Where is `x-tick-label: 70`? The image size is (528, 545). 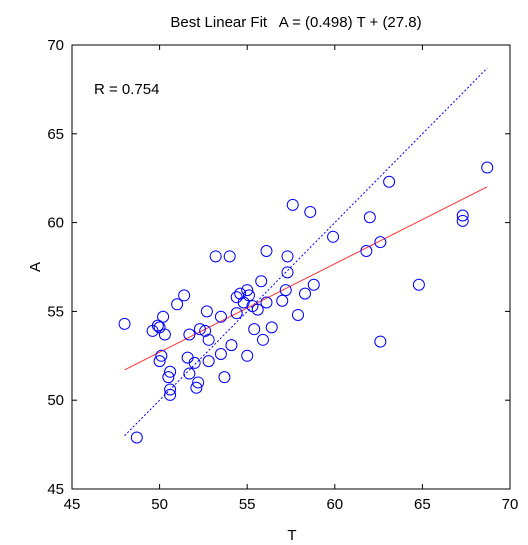
x-tick-label: 70 is located at coordinates (510, 504).